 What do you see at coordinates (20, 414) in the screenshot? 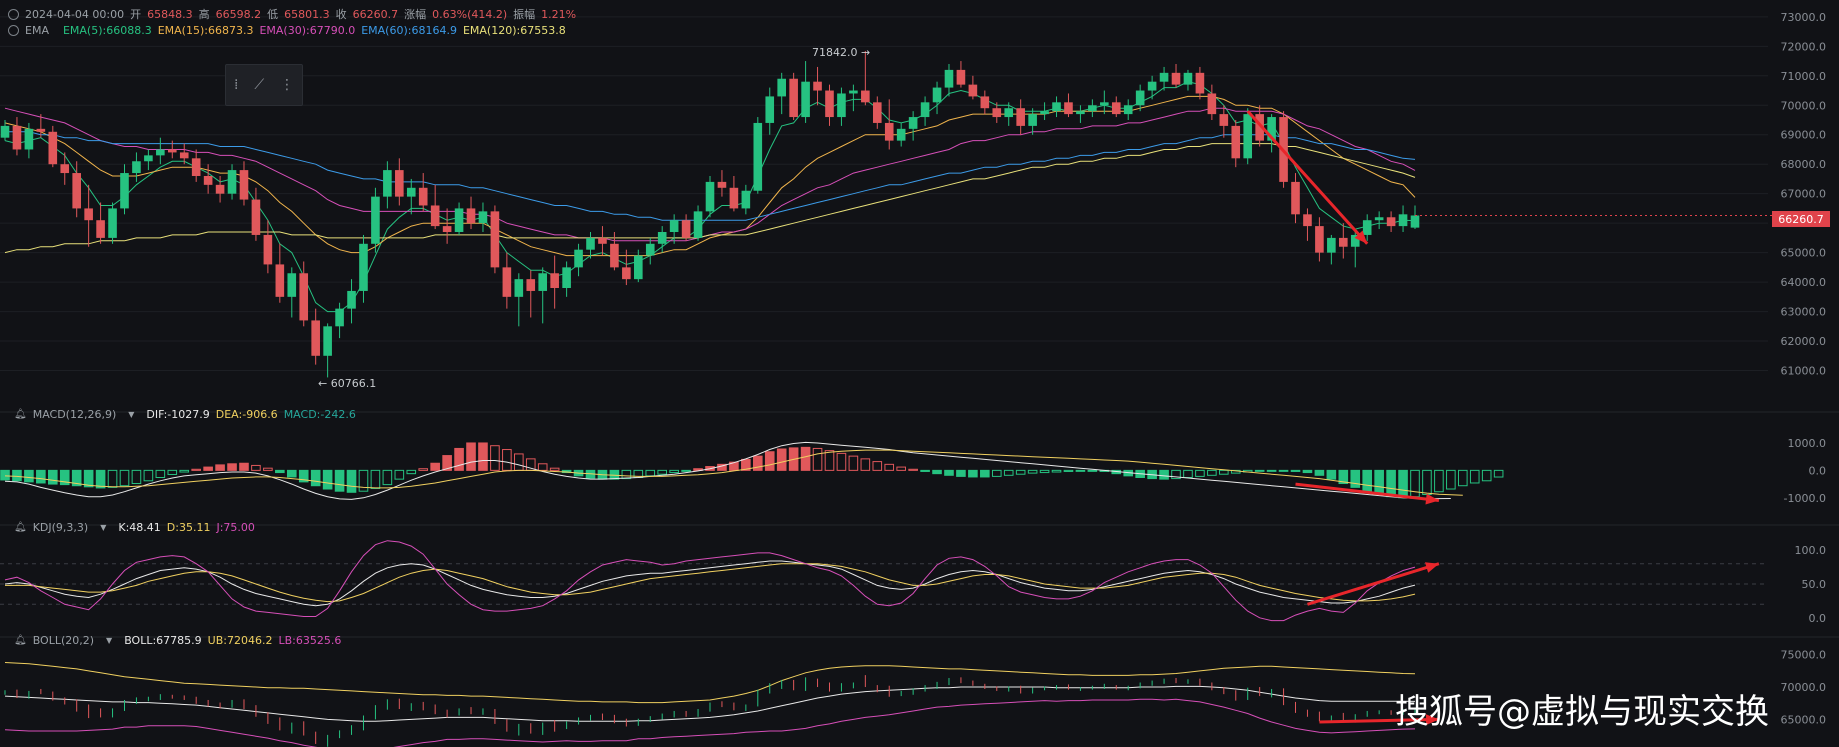
I see `macd-bell-icon: 🔔︎` at bounding box center [20, 414].